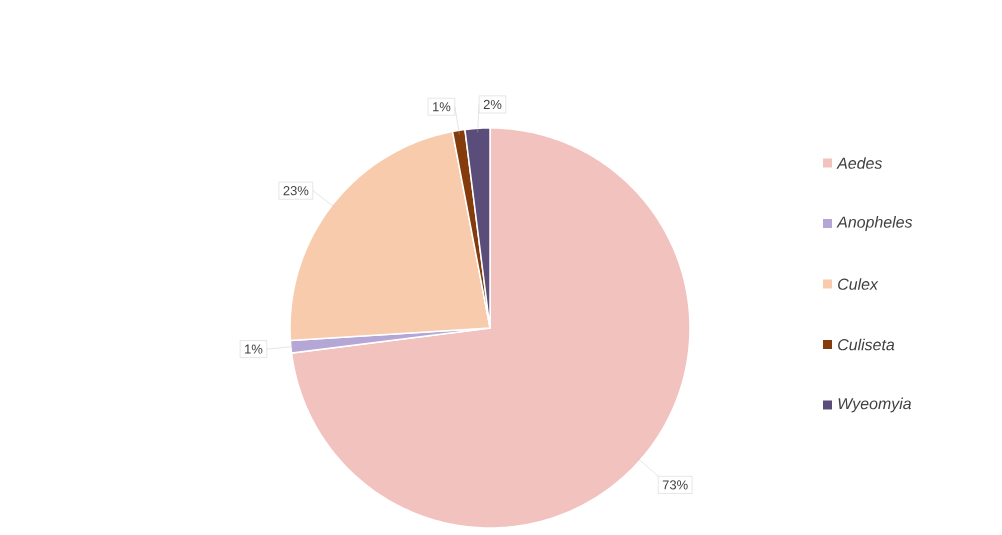  Describe the element at coordinates (866, 344) in the screenshot. I see `legend-label: Culiseta` at that location.